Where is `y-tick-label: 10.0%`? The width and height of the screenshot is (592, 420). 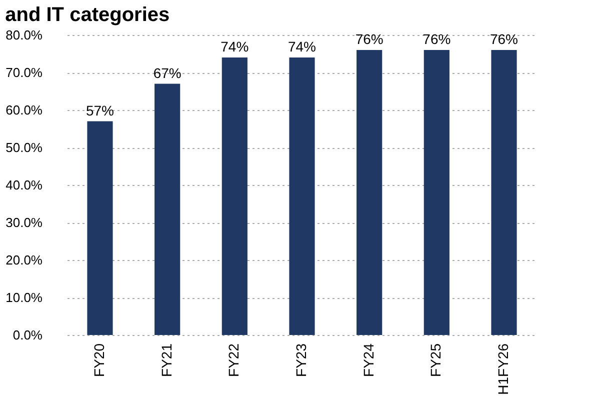
y-tick-label: 10.0% is located at coordinates (24, 297).